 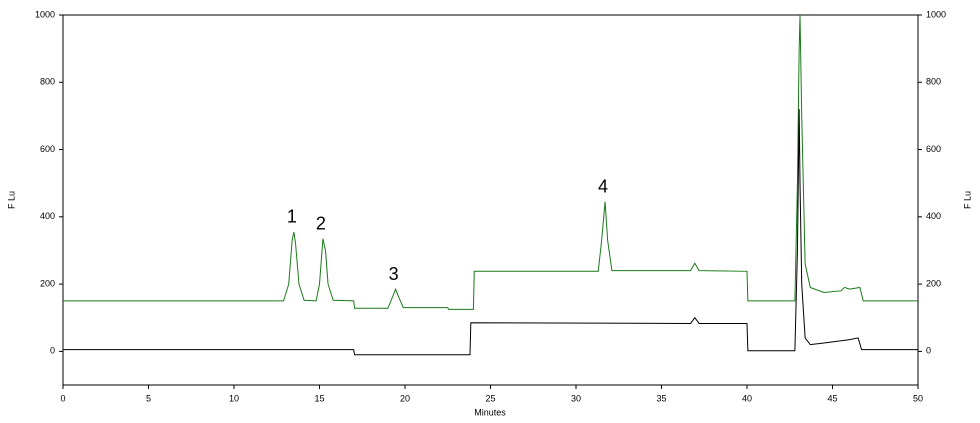 I want to click on x-tick-label: 5, so click(x=148, y=398).